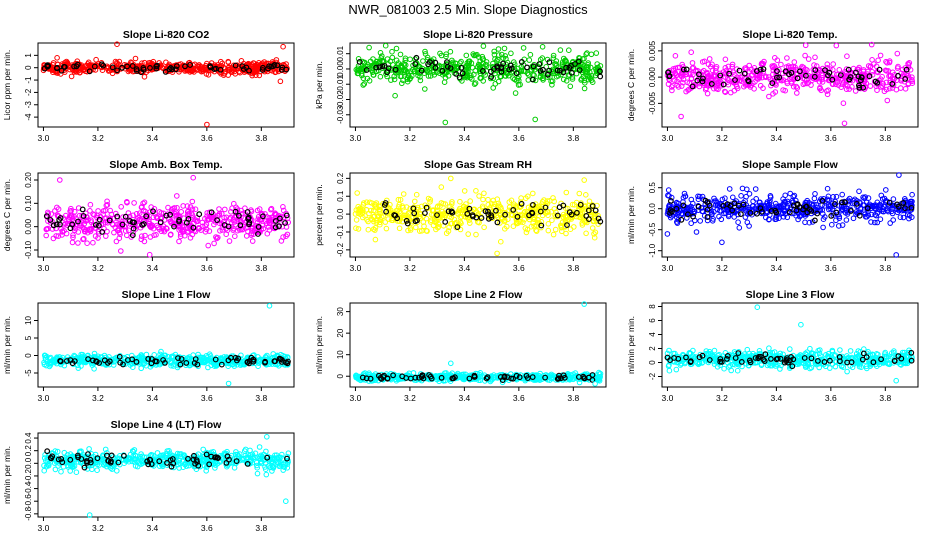 This screenshot has height=540, width=936. What do you see at coordinates (668, 398) in the screenshot?
I see `x-tick-label: 3.0` at bounding box center [668, 398].